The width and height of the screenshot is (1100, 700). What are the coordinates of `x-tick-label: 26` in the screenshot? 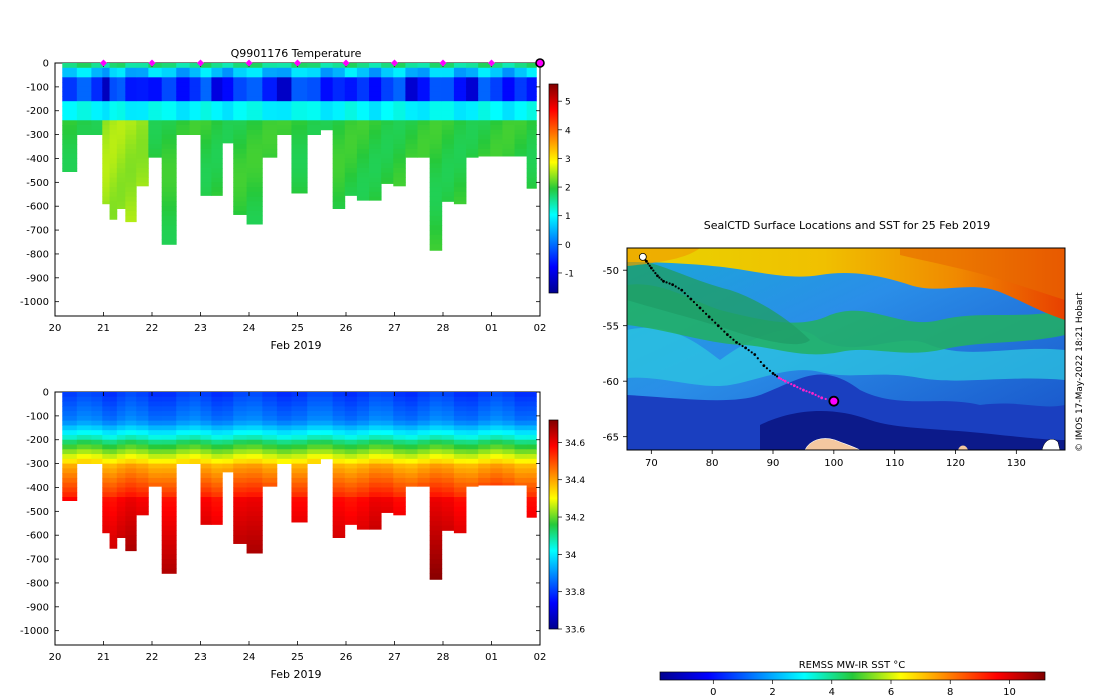 It's located at (346, 657).